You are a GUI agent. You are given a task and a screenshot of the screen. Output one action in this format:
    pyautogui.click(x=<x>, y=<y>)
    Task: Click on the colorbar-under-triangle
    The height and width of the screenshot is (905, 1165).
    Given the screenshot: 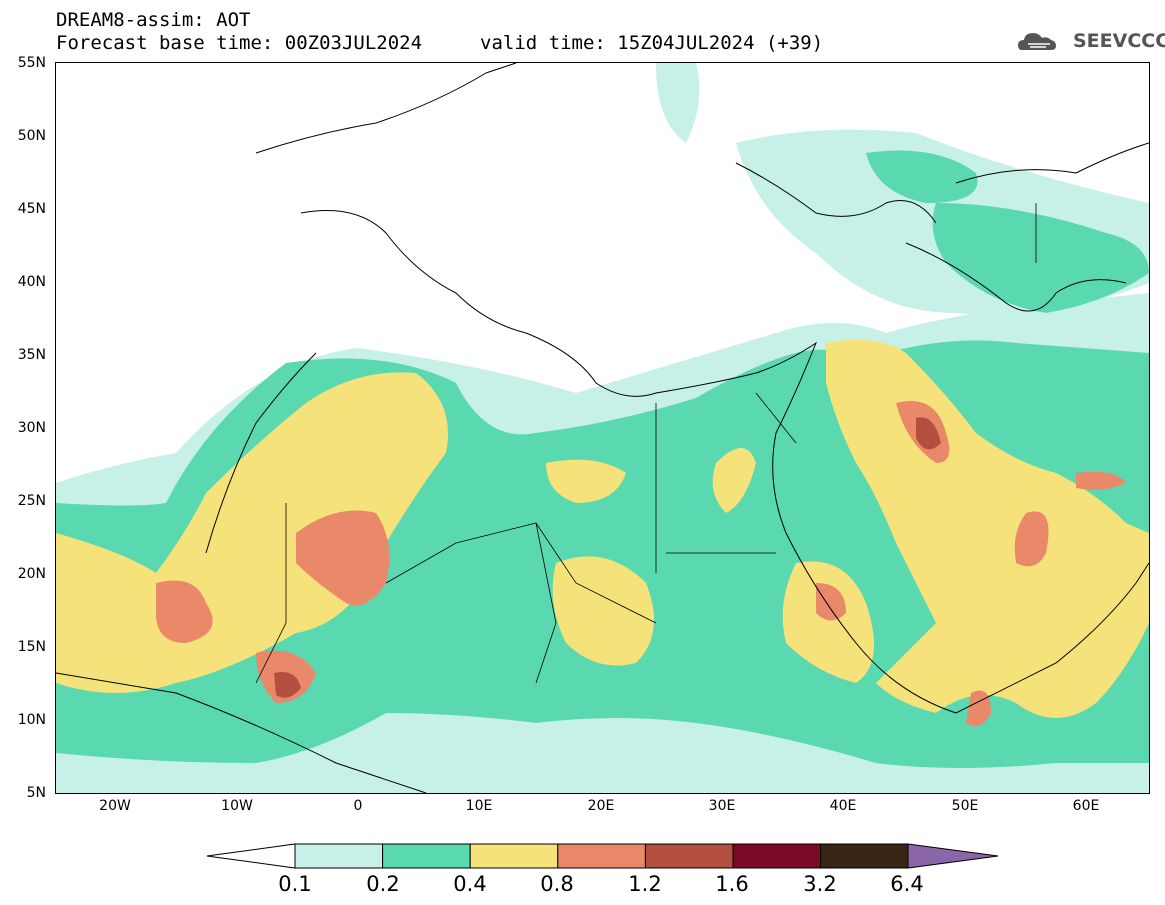 What is the action you would take?
    pyautogui.click(x=251, y=856)
    